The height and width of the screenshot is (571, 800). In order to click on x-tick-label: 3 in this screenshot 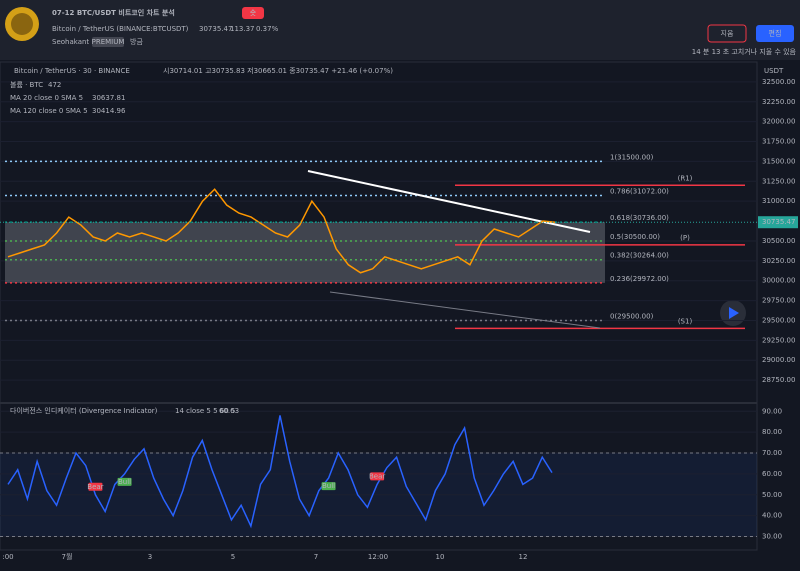, I will do `click(150, 557)`.